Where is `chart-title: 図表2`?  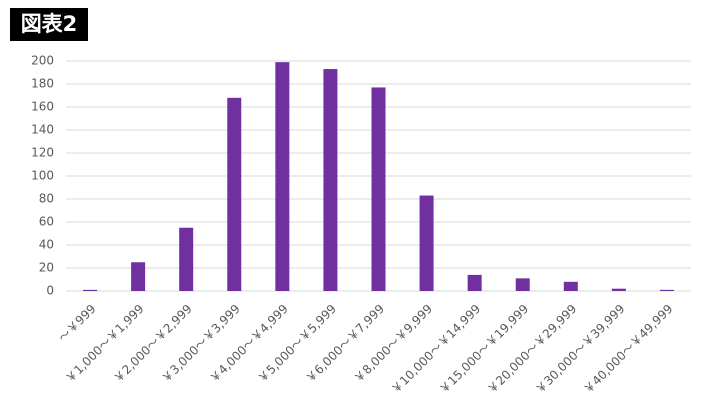
chart-title: 図表2 is located at coordinates (49, 24).